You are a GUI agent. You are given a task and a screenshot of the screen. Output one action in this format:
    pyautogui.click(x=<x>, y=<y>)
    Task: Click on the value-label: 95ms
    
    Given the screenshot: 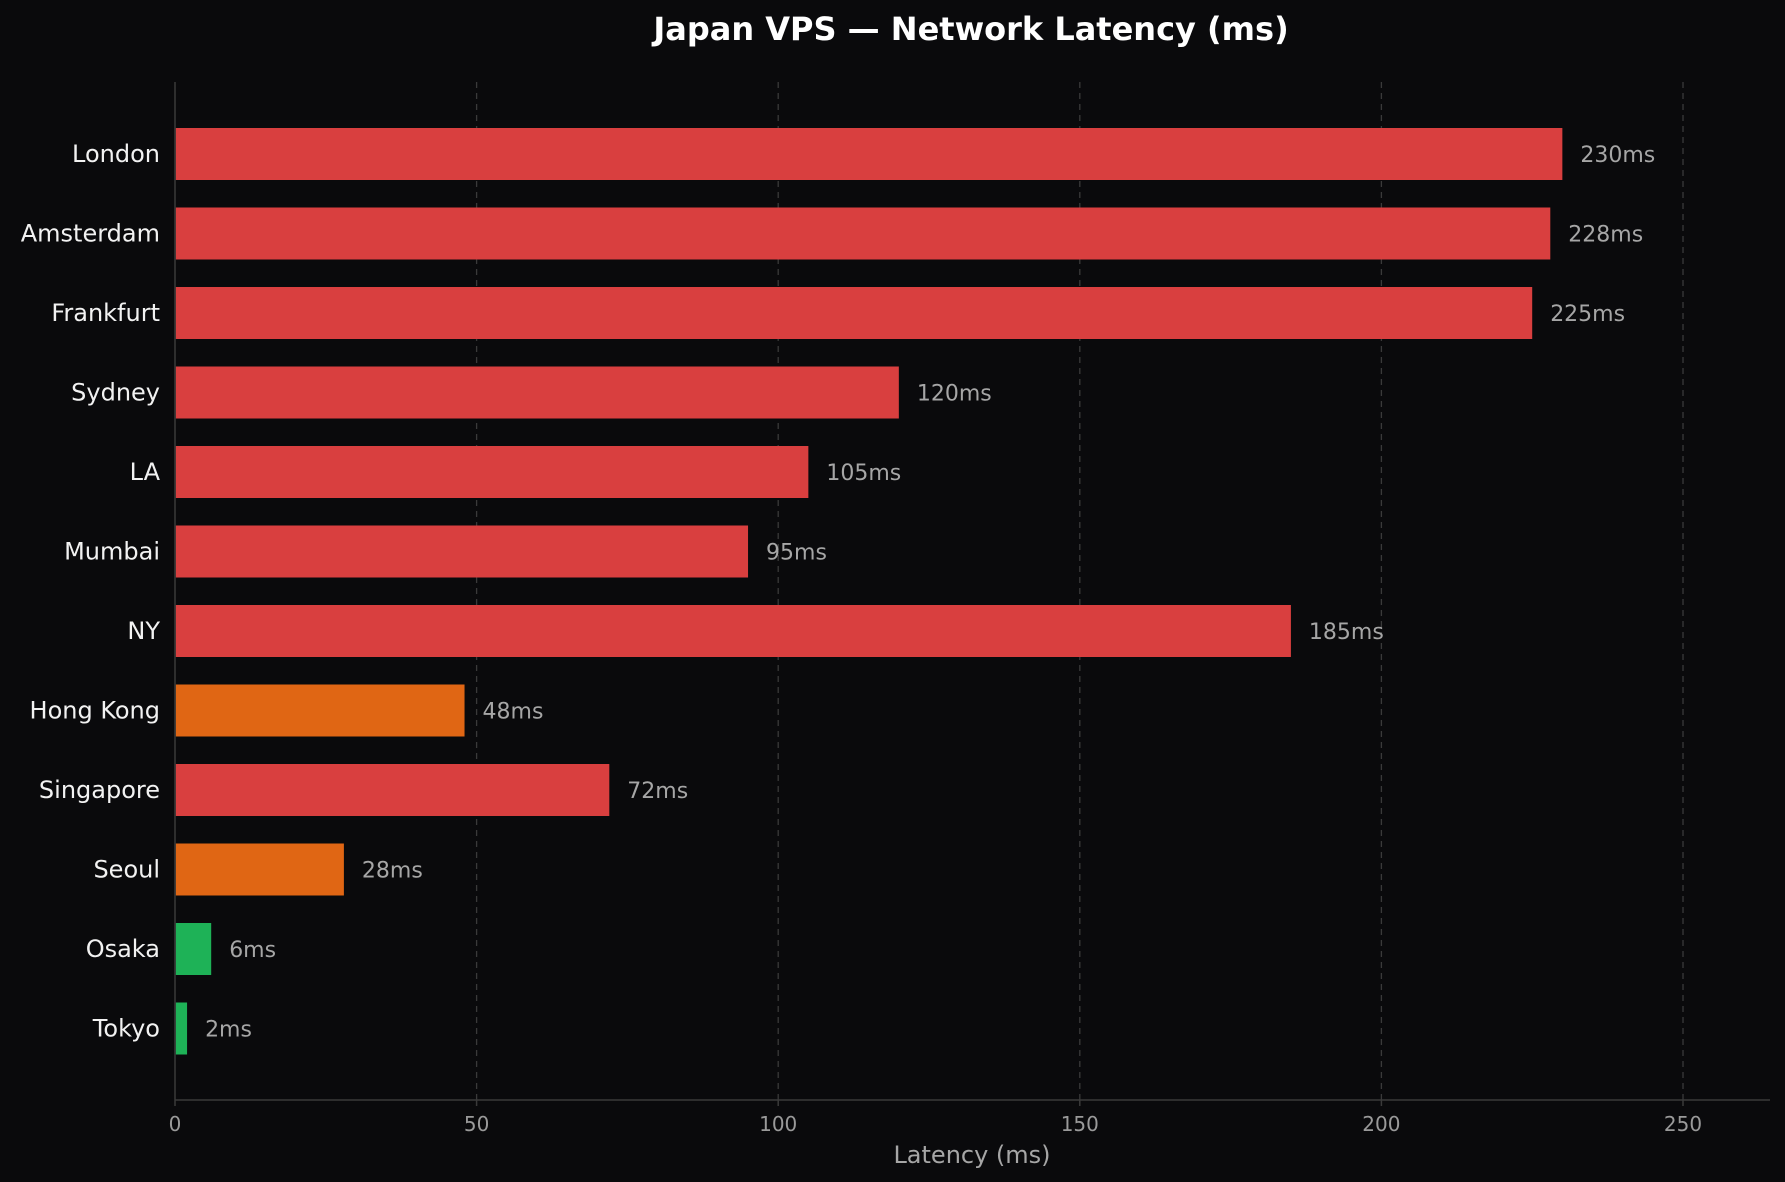 What is the action you would take?
    pyautogui.click(x=796, y=553)
    